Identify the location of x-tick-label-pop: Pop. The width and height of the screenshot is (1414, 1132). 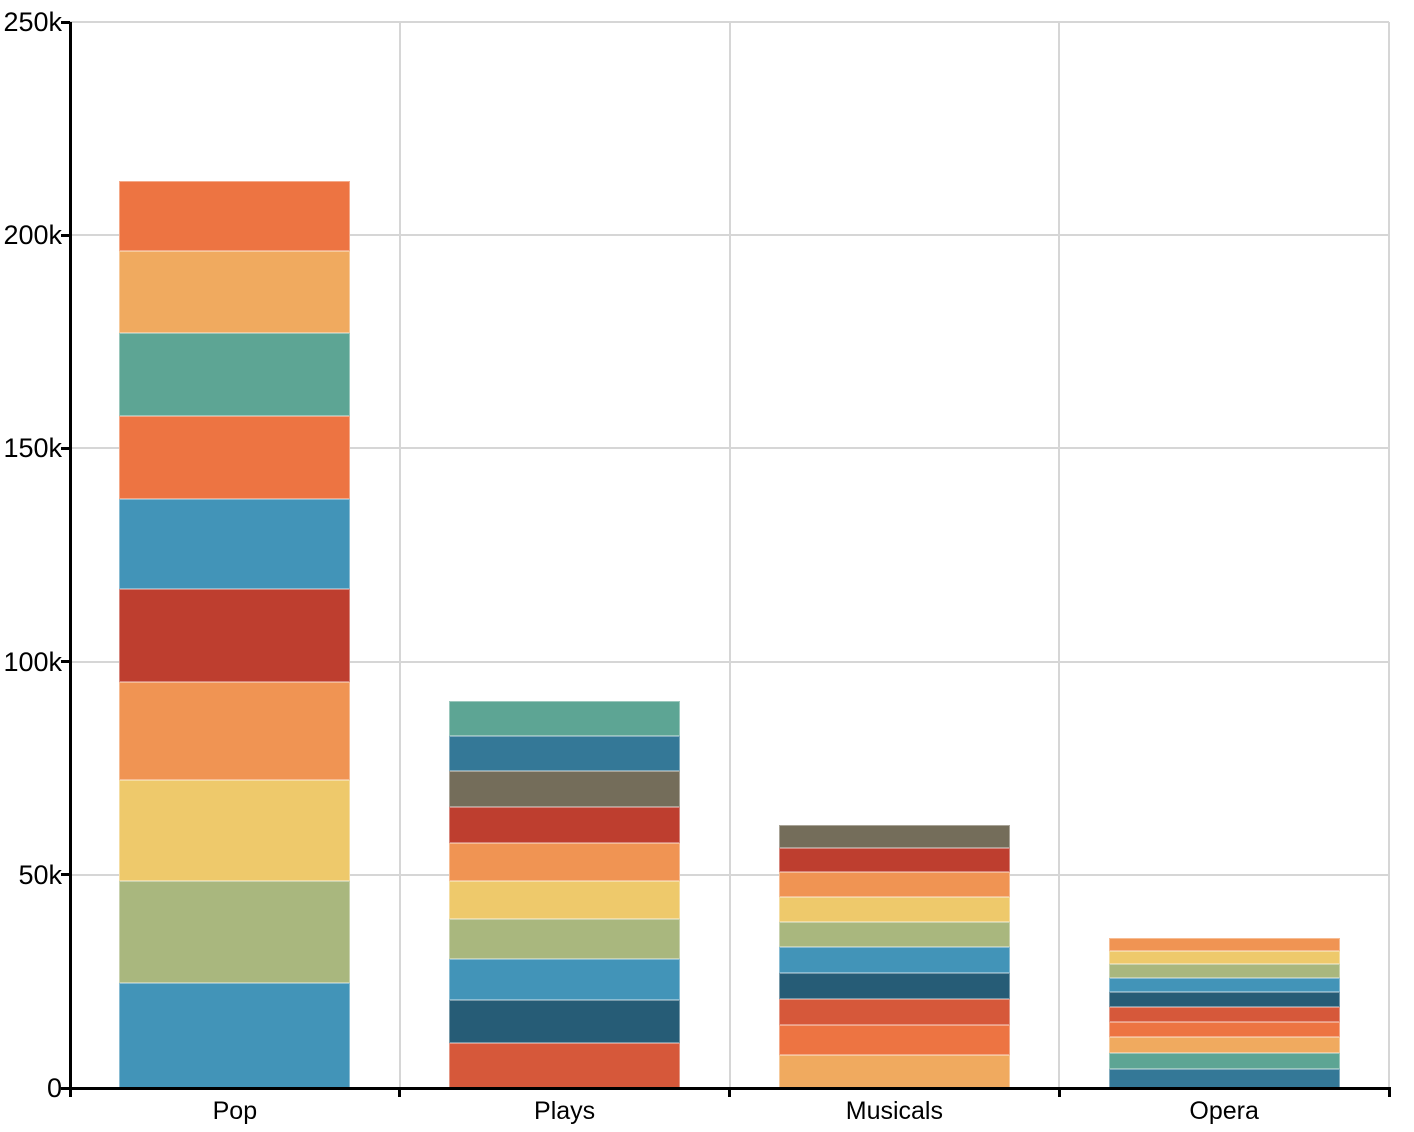
(235, 1111).